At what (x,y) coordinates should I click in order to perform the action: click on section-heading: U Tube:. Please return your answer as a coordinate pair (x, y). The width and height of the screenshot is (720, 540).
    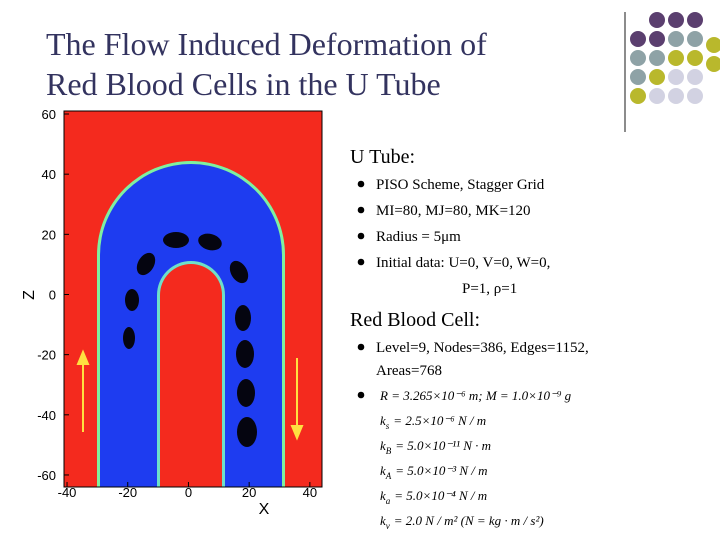
    Looking at the image, I should click on (382, 157).